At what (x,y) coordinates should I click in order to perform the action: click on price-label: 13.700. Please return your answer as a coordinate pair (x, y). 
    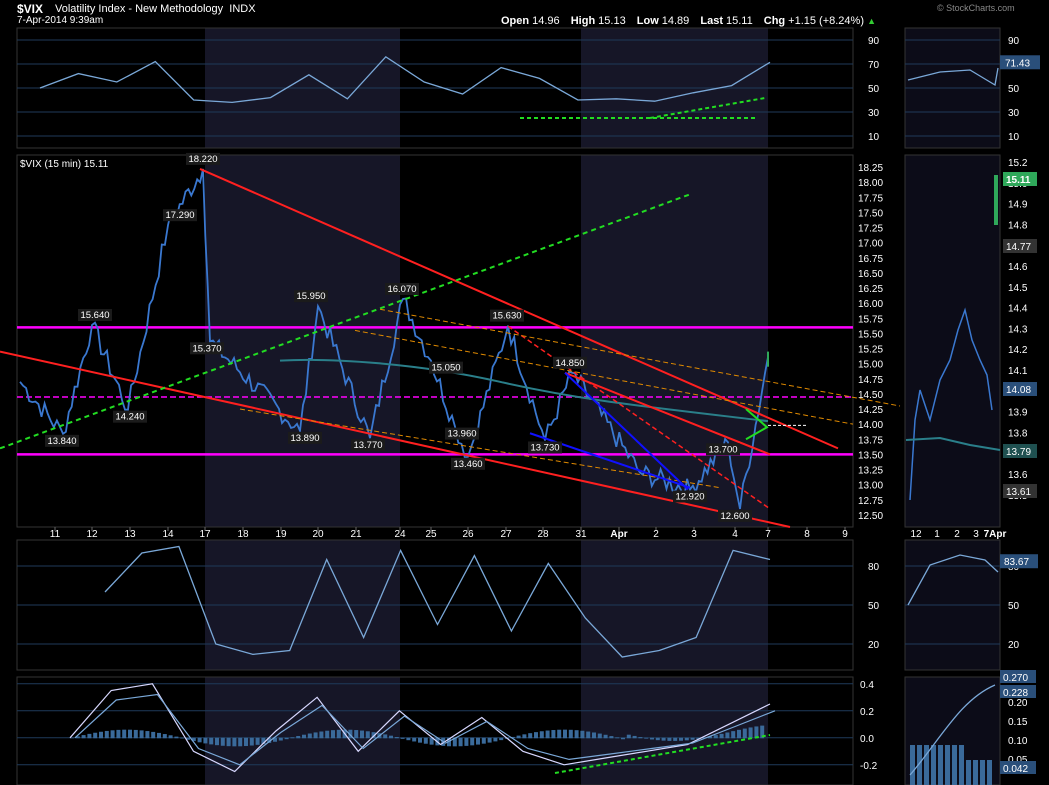
    Looking at the image, I should click on (722, 449).